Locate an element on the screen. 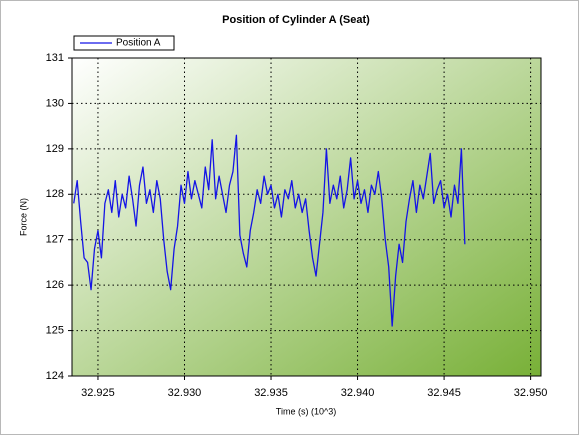 This screenshot has height=435, width=579. legend-label: Position A is located at coordinates (138, 43).